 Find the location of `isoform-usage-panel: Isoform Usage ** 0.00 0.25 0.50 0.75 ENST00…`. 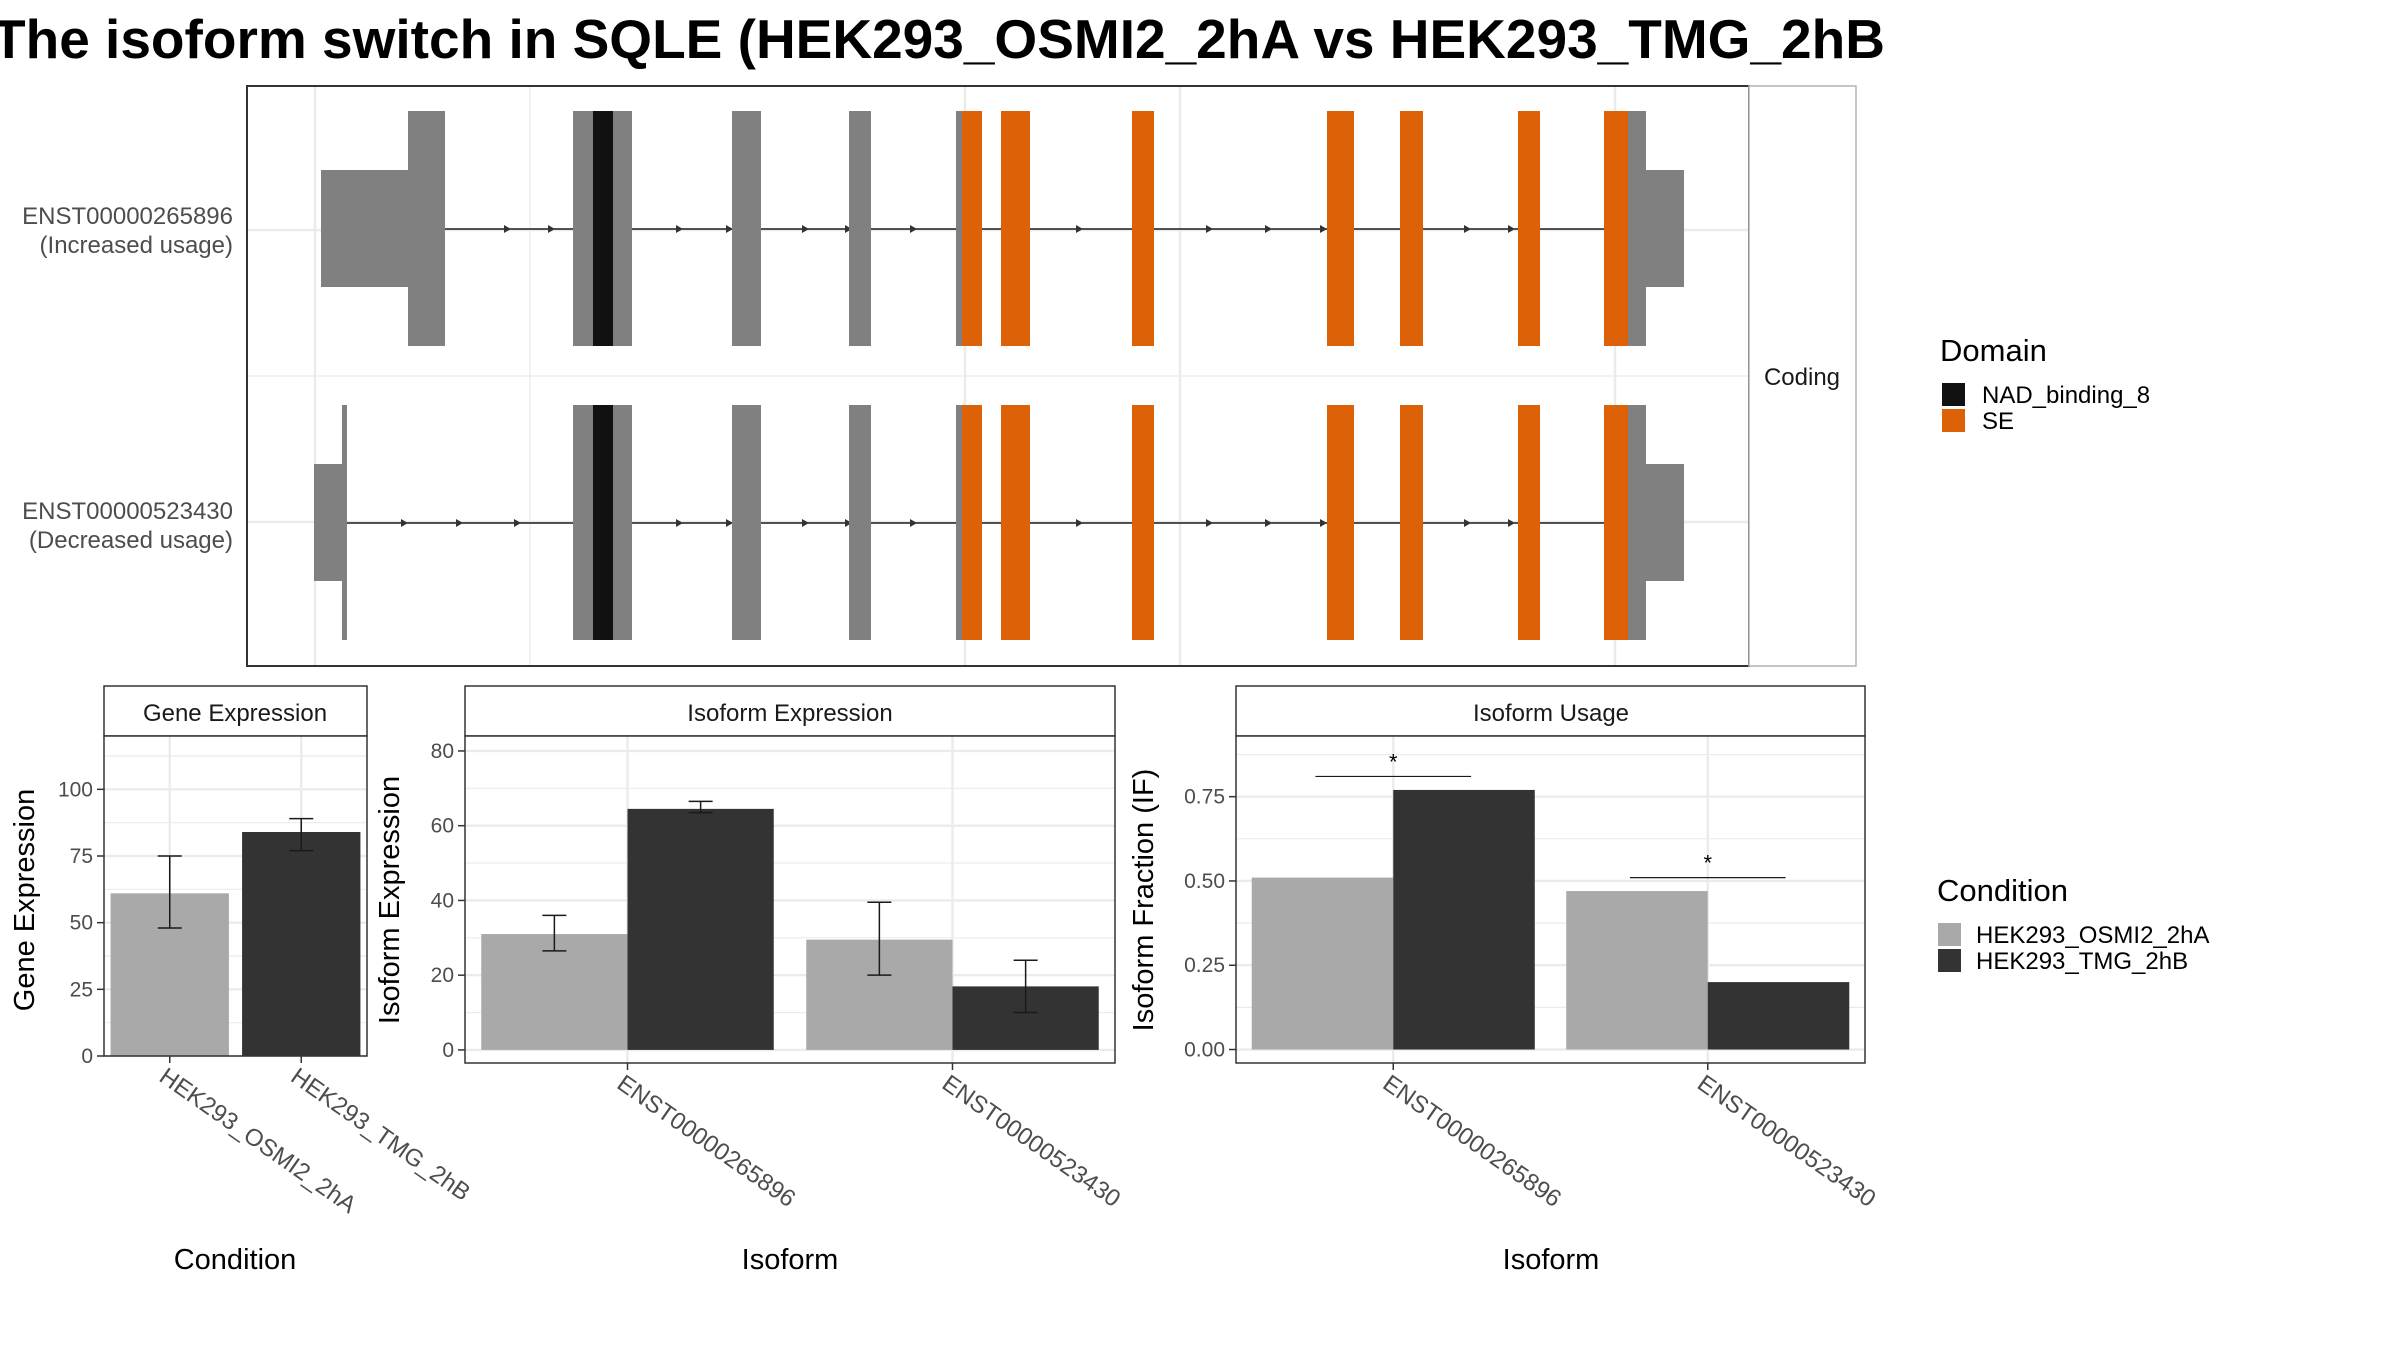

isoform-usage-panel: Isoform Usage ** 0.00 0.25 0.50 0.75 ENST00… is located at coordinates (1504, 980).